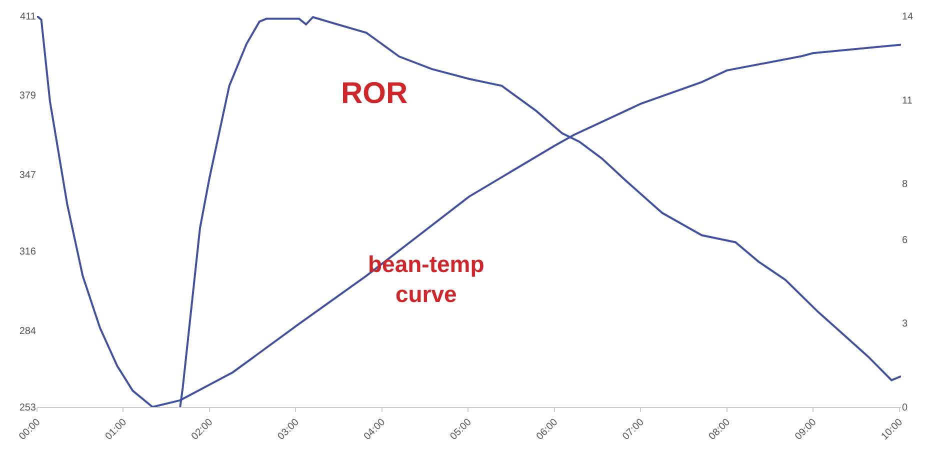 The height and width of the screenshot is (453, 944). Describe the element at coordinates (905, 184) in the screenshot. I see `y2-tick-label: 8` at that location.